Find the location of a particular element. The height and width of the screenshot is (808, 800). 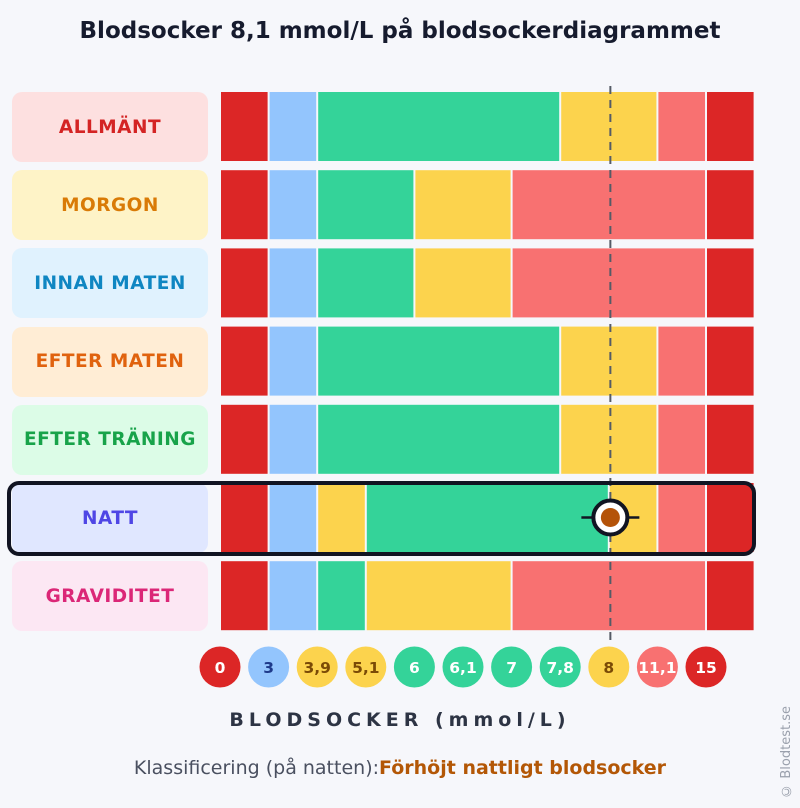

tick-badge-6,1 is located at coordinates (463, 667).